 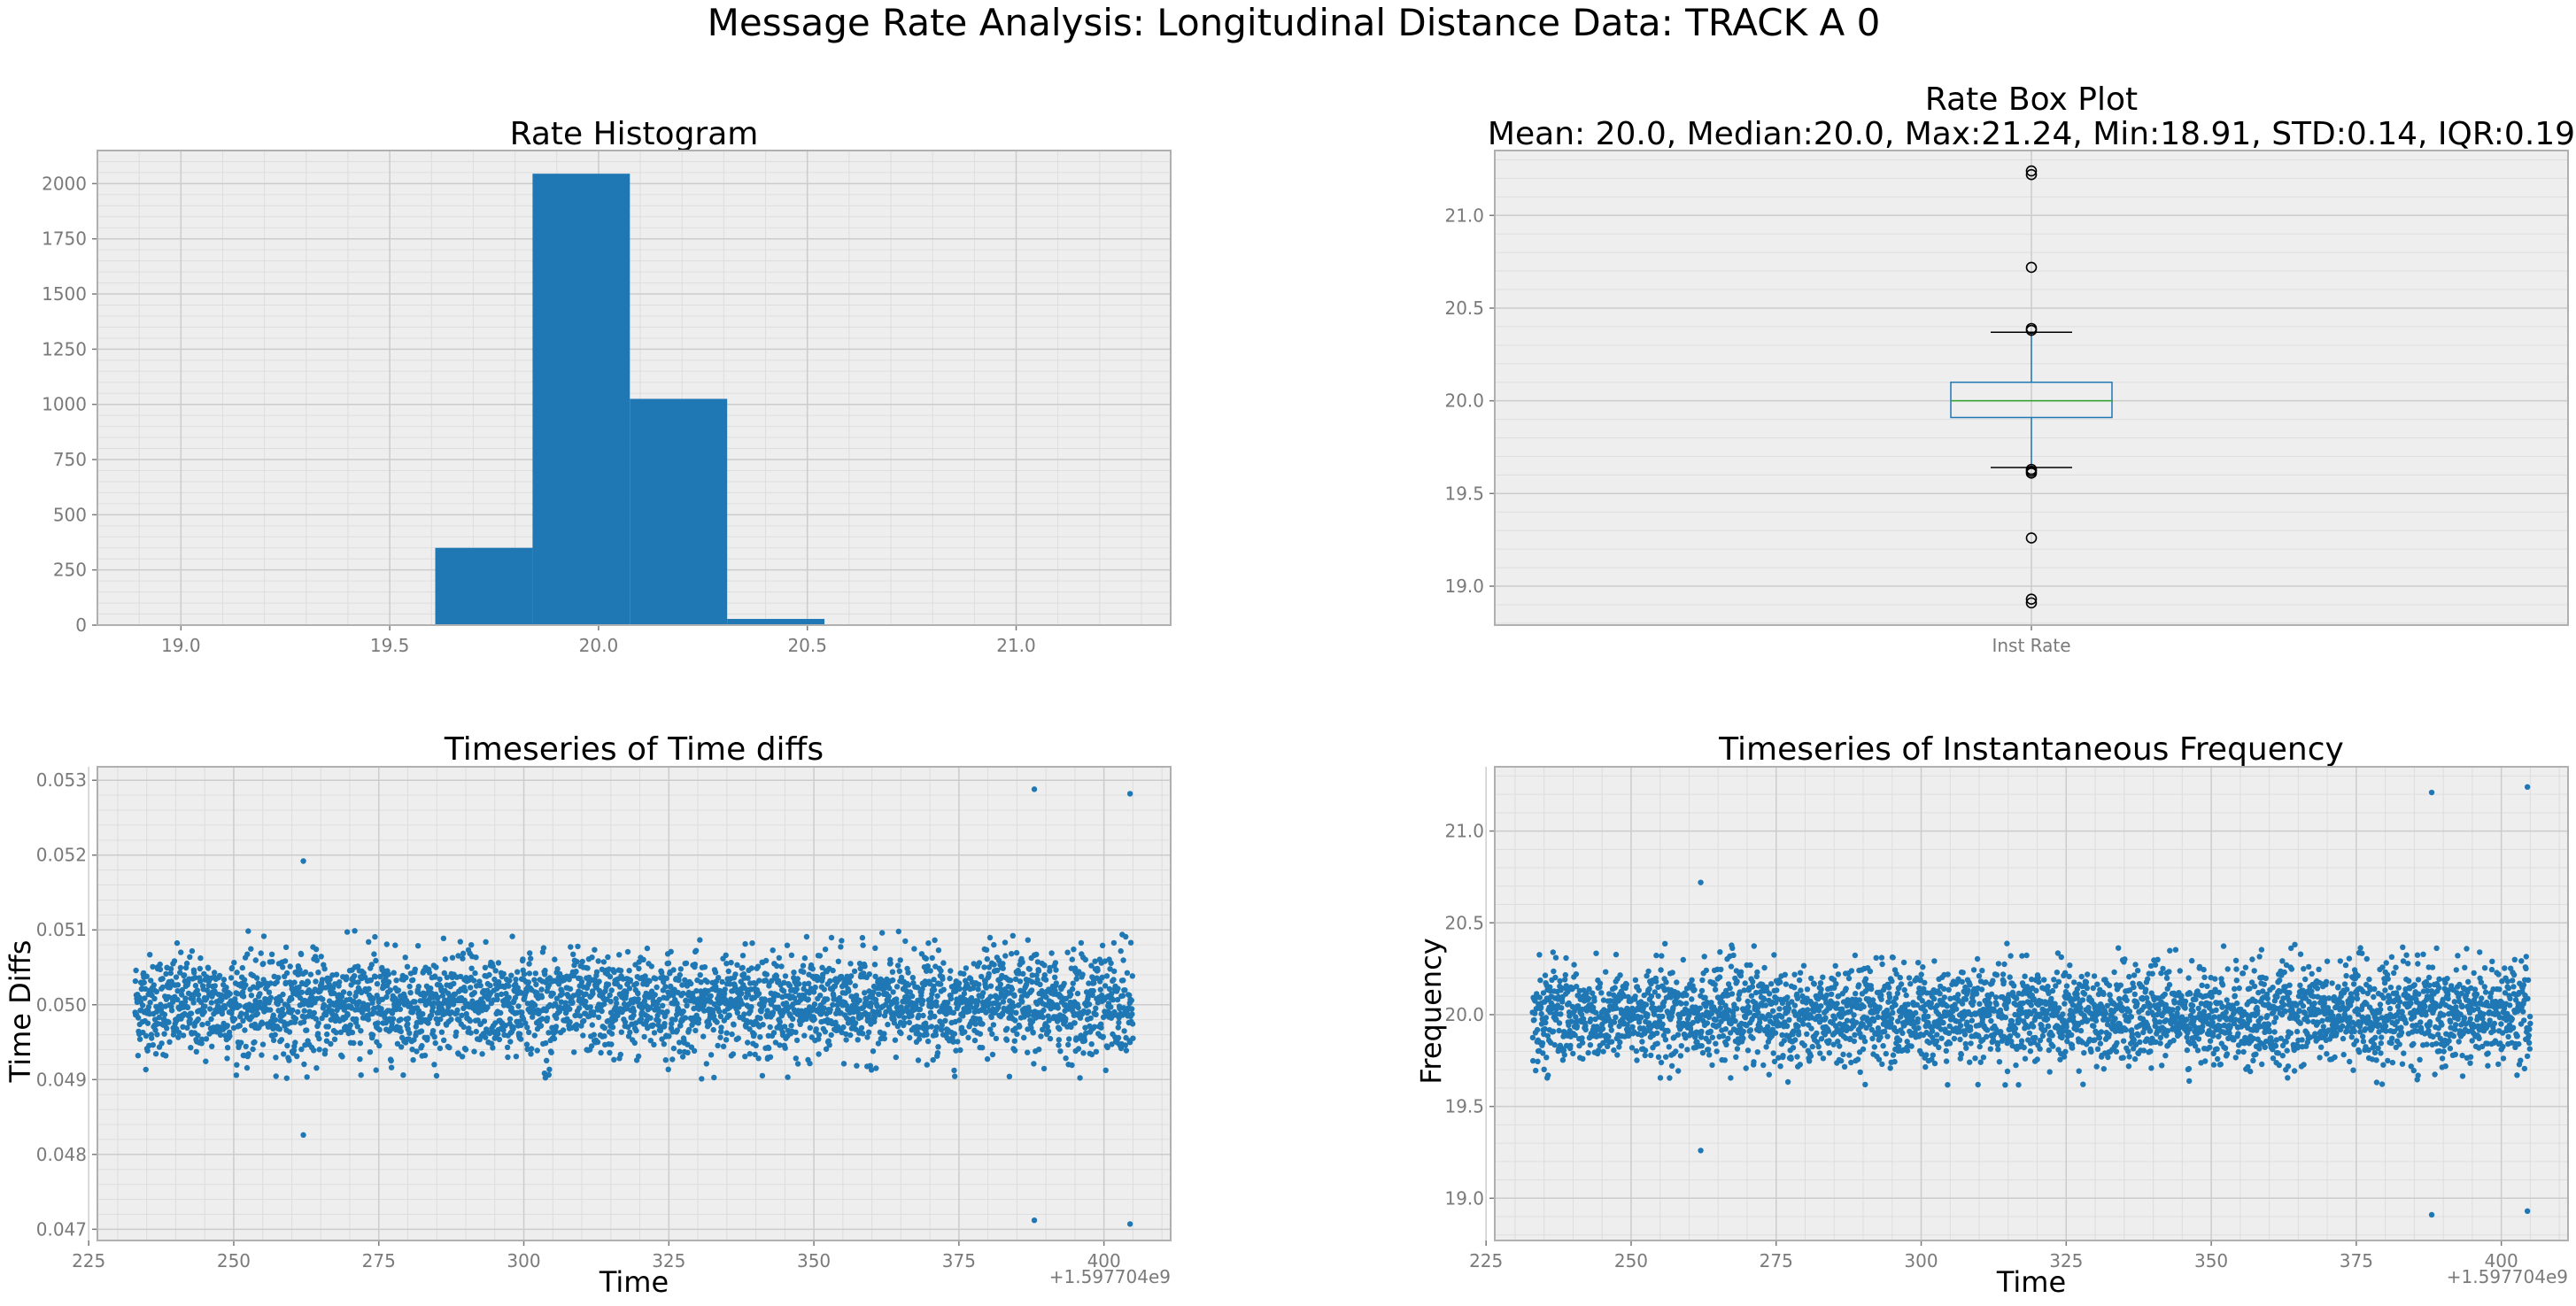 I want to click on histogram-bar, so click(x=484, y=586).